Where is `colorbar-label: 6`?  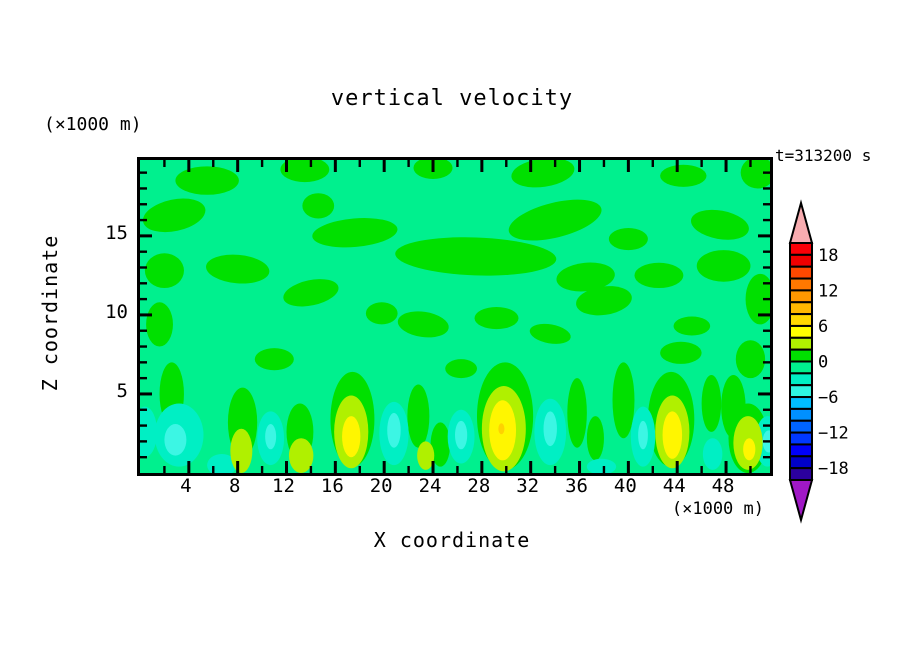 colorbar-label: 6 is located at coordinates (823, 327).